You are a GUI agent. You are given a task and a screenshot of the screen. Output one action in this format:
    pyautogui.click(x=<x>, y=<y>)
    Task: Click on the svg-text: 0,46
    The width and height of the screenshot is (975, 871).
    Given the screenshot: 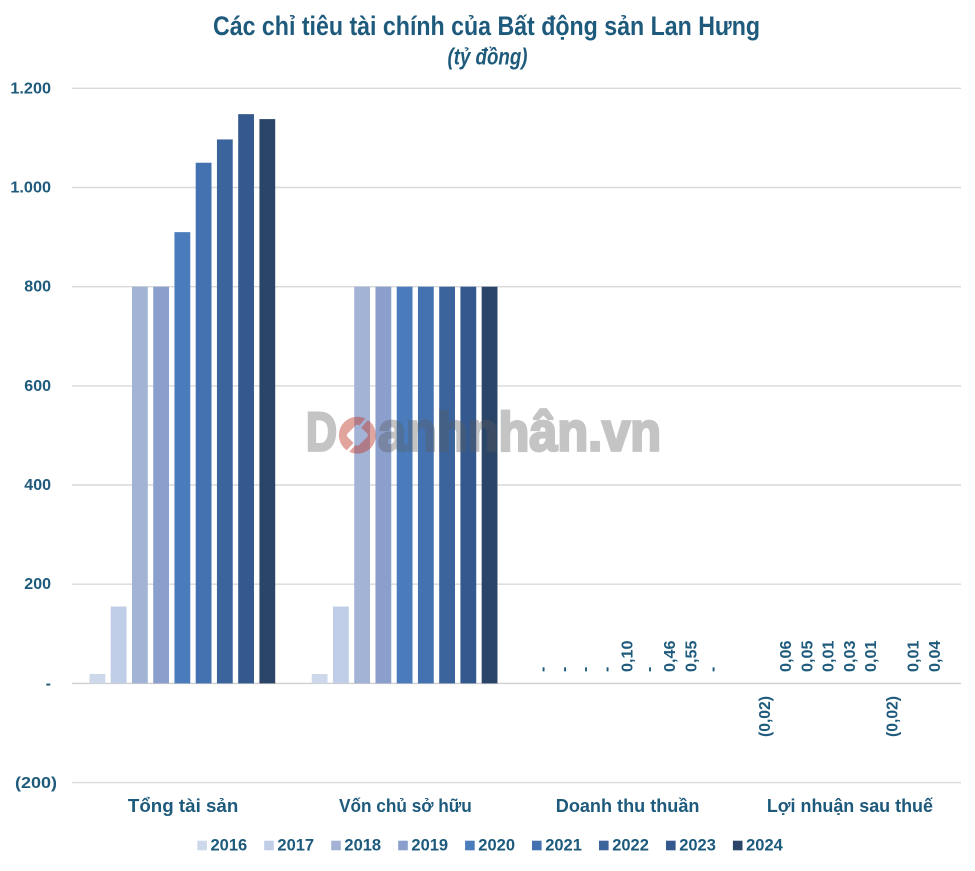 What is the action you would take?
    pyautogui.click(x=670, y=656)
    